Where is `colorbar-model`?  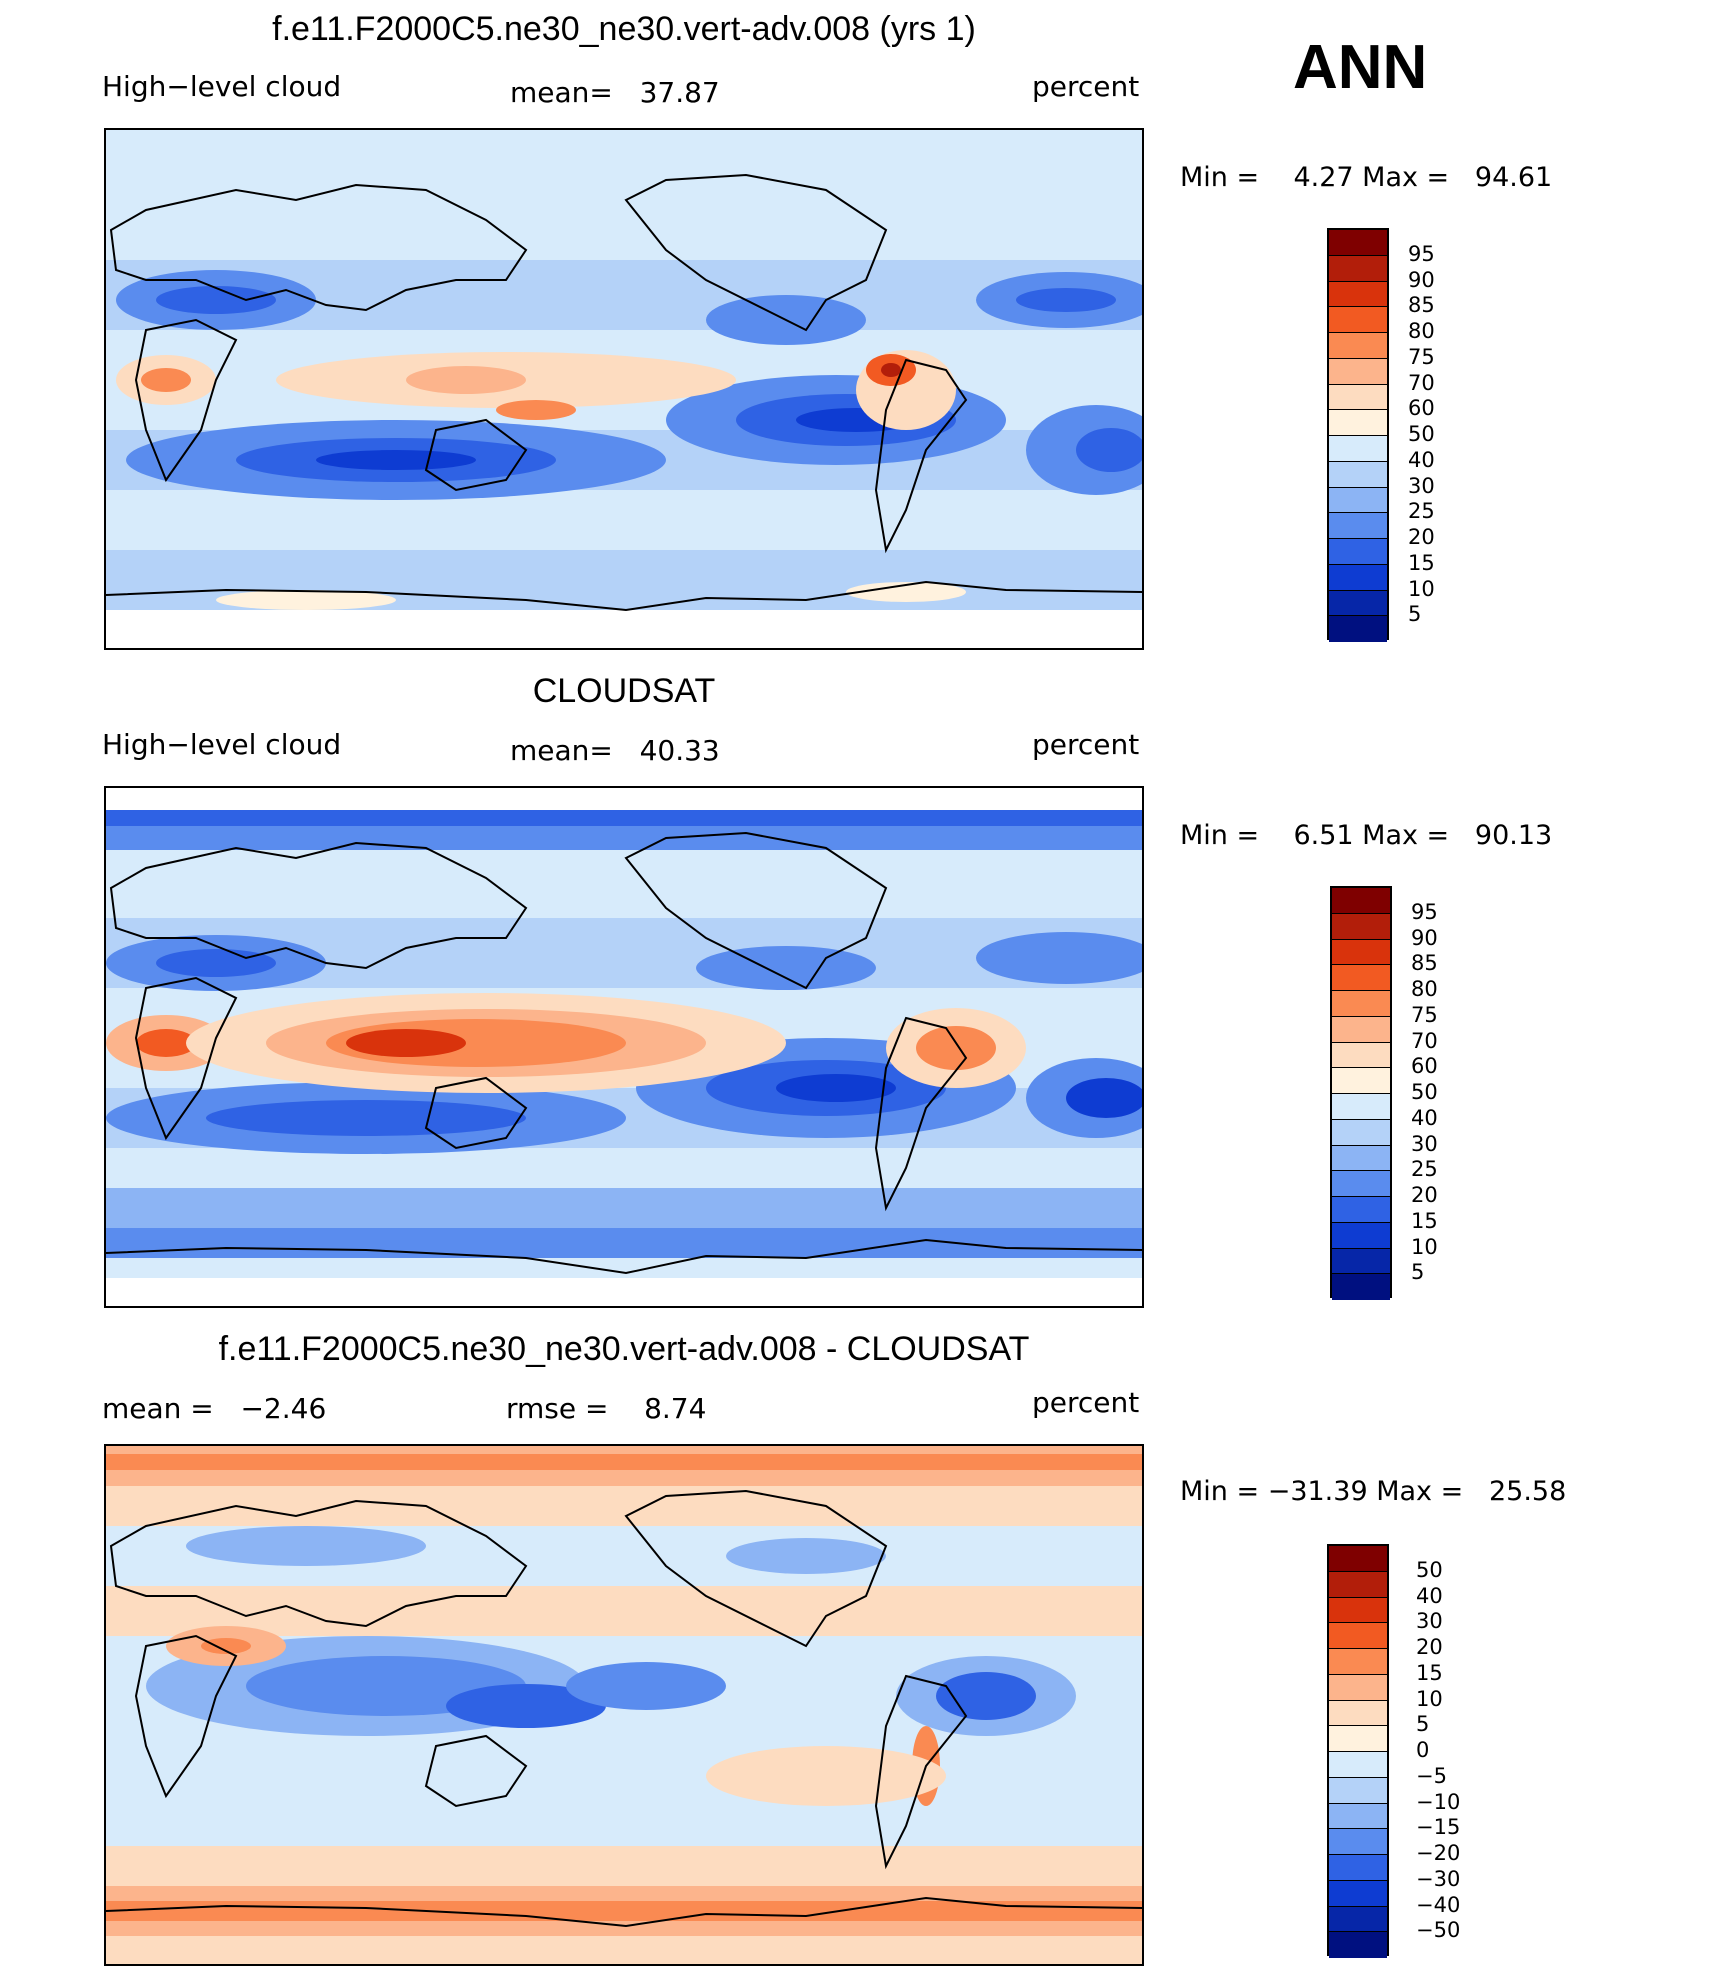
colorbar-model is located at coordinates (1358, 435).